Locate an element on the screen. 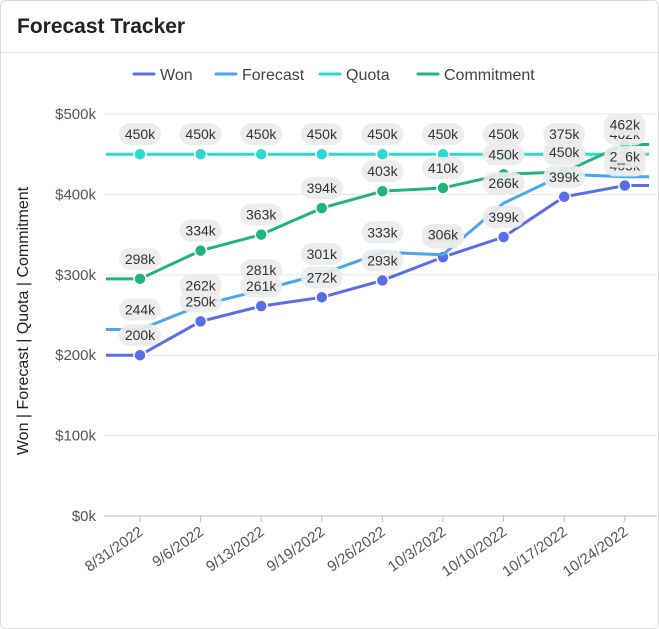 The height and width of the screenshot is (629, 659). y-tick-label: $500k is located at coordinates (75, 114).